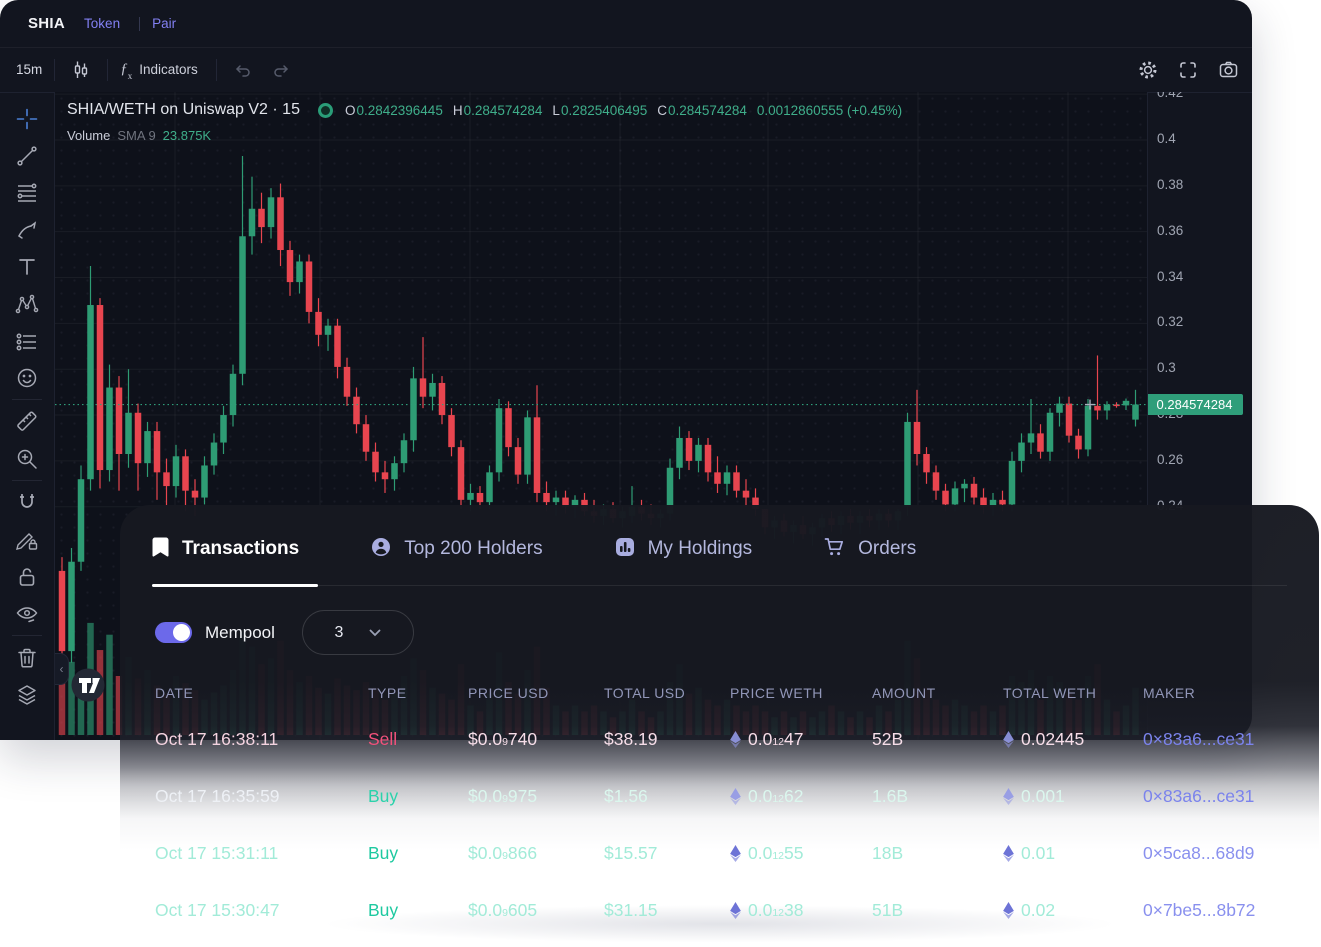 The height and width of the screenshot is (947, 1321). I want to click on remove-drawings-tool-icon, so click(27, 657).